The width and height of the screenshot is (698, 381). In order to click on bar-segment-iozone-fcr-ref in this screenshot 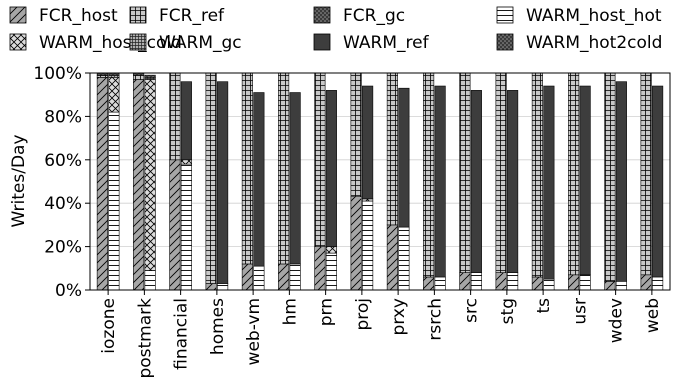, I will do `click(102, 76)`.